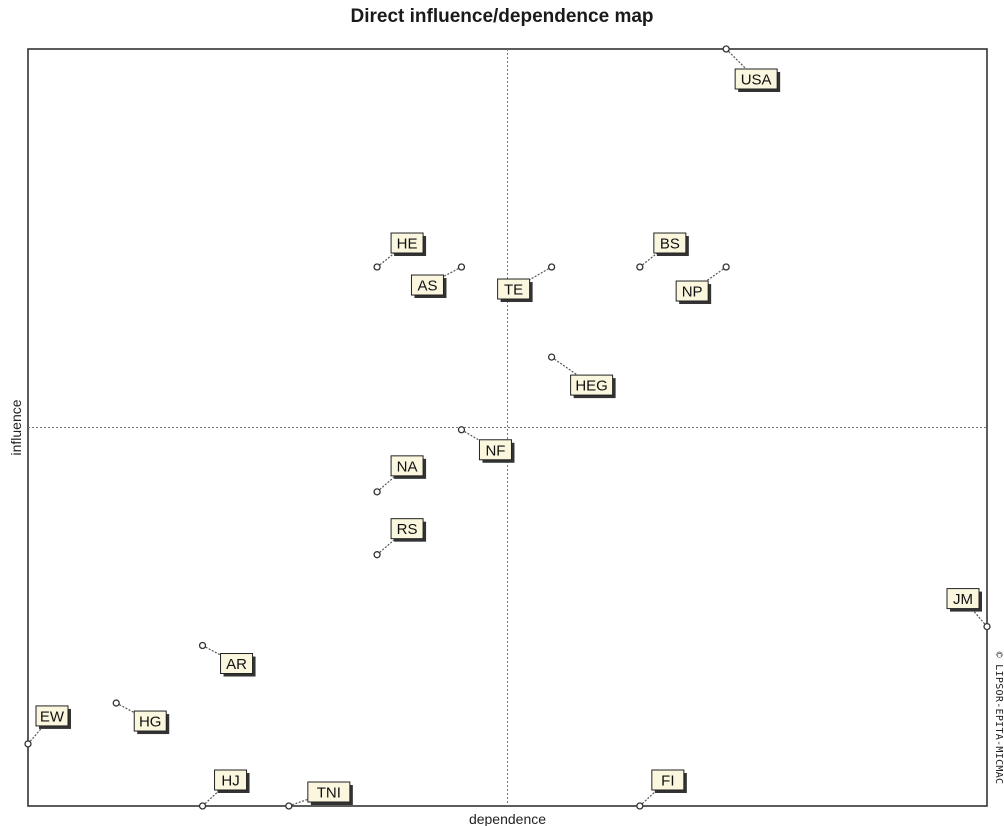 The image size is (1004, 826). I want to click on copyright-text: © LIPSOR-EPITA-MICMAC, so click(998, 718).